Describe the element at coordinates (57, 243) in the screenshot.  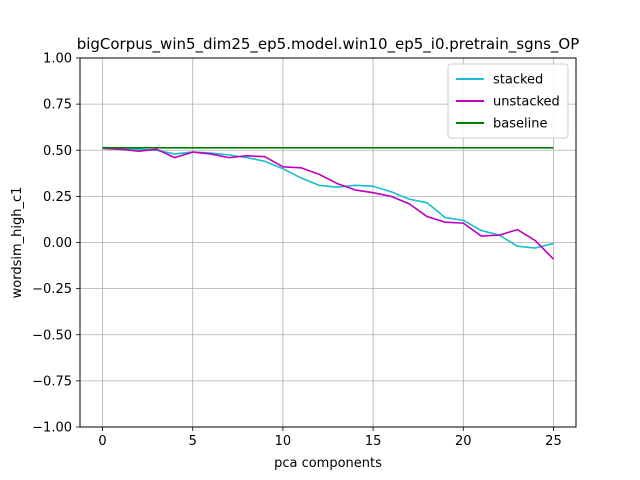
I see `y-tick-label: 0.00` at that location.